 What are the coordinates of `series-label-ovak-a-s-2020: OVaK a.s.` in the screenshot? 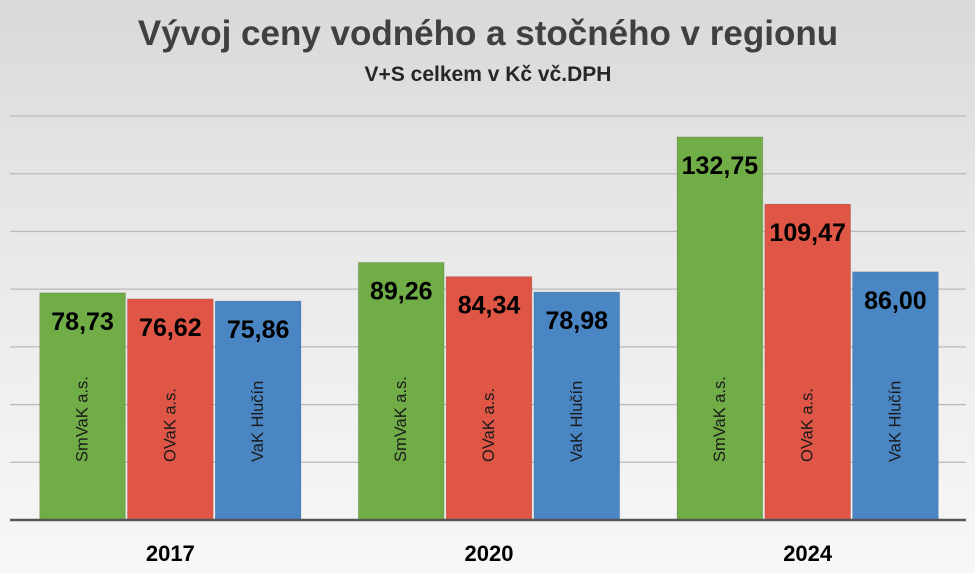 It's located at (489, 425).